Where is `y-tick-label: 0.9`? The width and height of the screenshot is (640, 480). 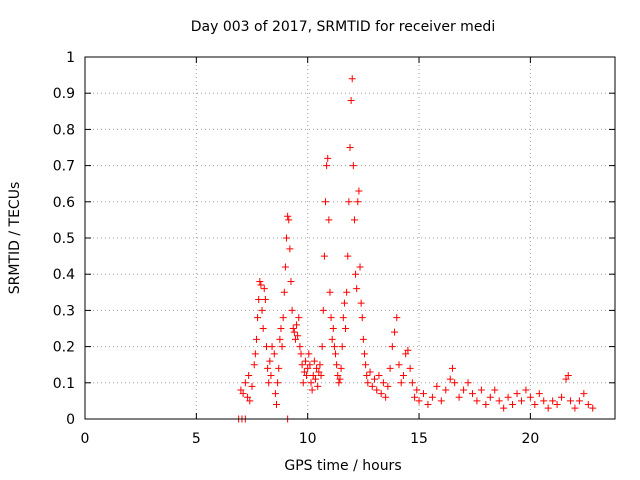 y-tick-label: 0.9 is located at coordinates (64, 94).